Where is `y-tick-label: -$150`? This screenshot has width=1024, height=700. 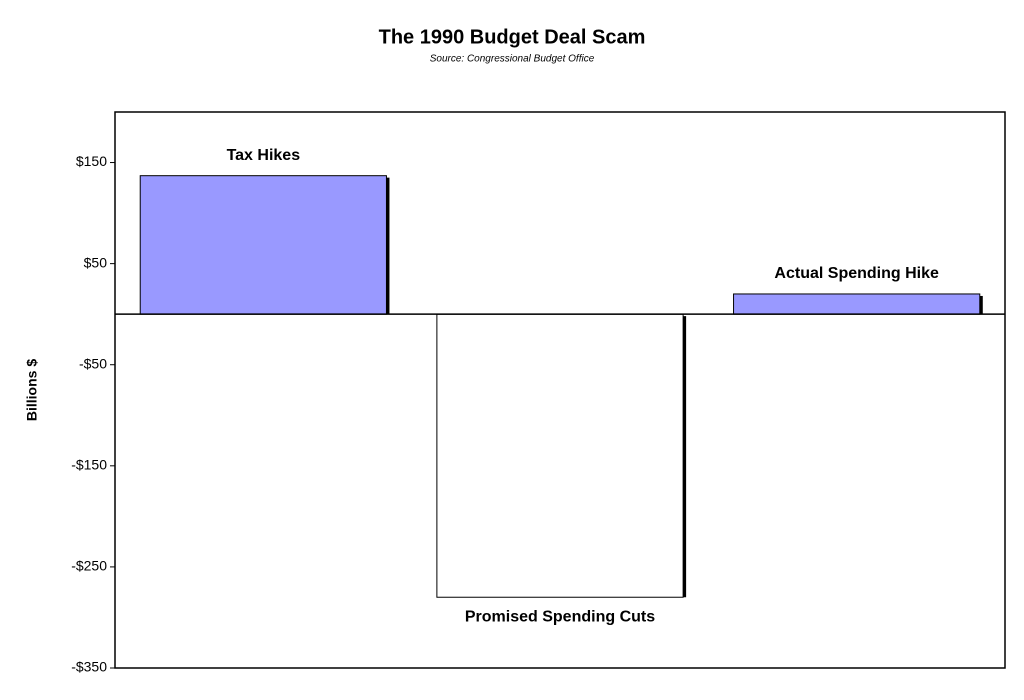
y-tick-label: -$150 is located at coordinates (89, 465).